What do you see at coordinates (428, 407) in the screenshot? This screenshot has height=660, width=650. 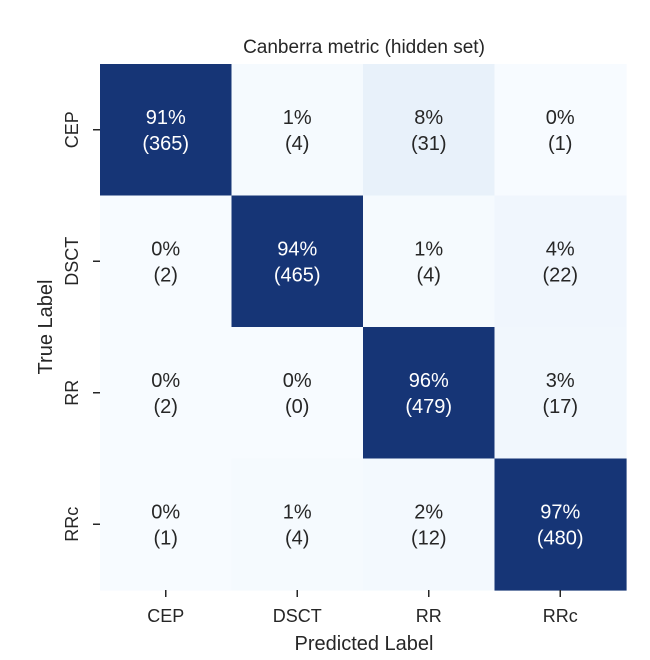 I see `cell-count-label: (479)` at bounding box center [428, 407].